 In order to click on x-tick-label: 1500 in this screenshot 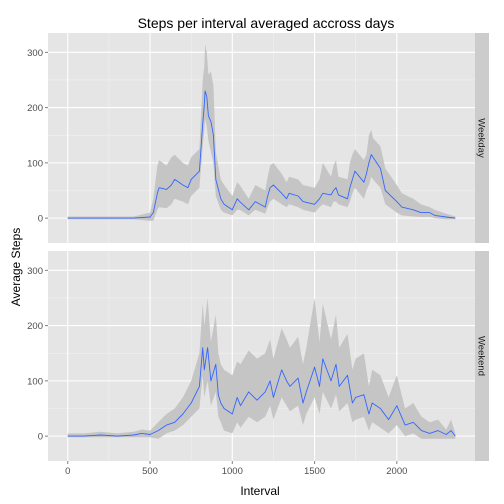, I will do `click(314, 471)`.